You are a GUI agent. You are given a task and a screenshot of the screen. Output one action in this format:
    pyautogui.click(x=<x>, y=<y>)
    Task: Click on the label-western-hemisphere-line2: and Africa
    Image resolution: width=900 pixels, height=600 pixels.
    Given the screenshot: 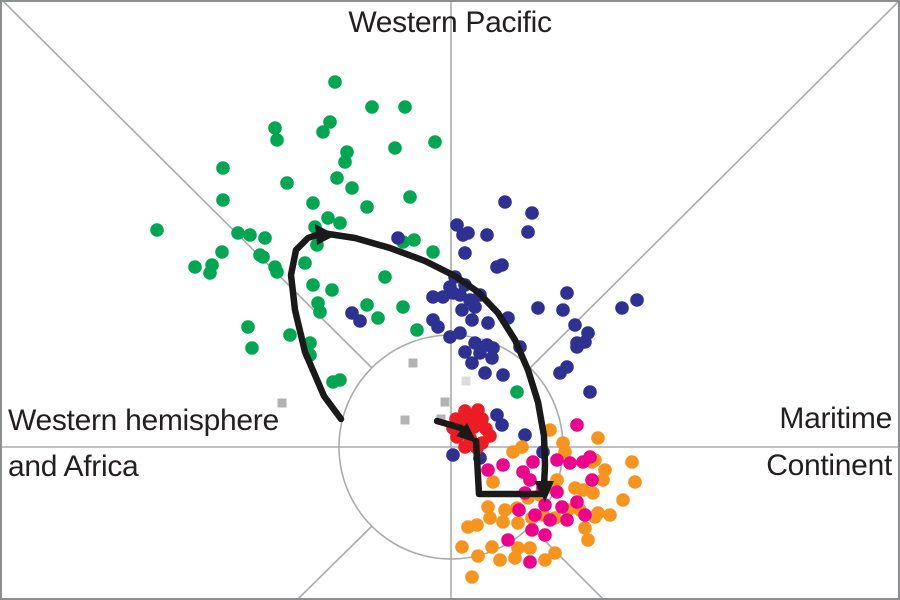 What is the action you would take?
    pyautogui.click(x=73, y=466)
    